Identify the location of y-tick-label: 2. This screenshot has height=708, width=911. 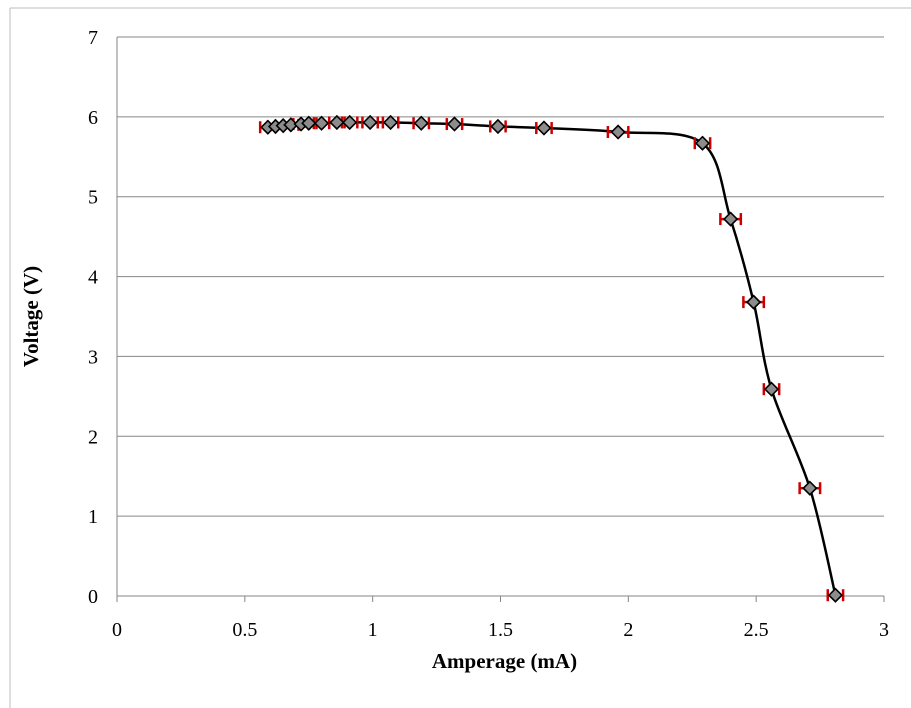
(93, 437).